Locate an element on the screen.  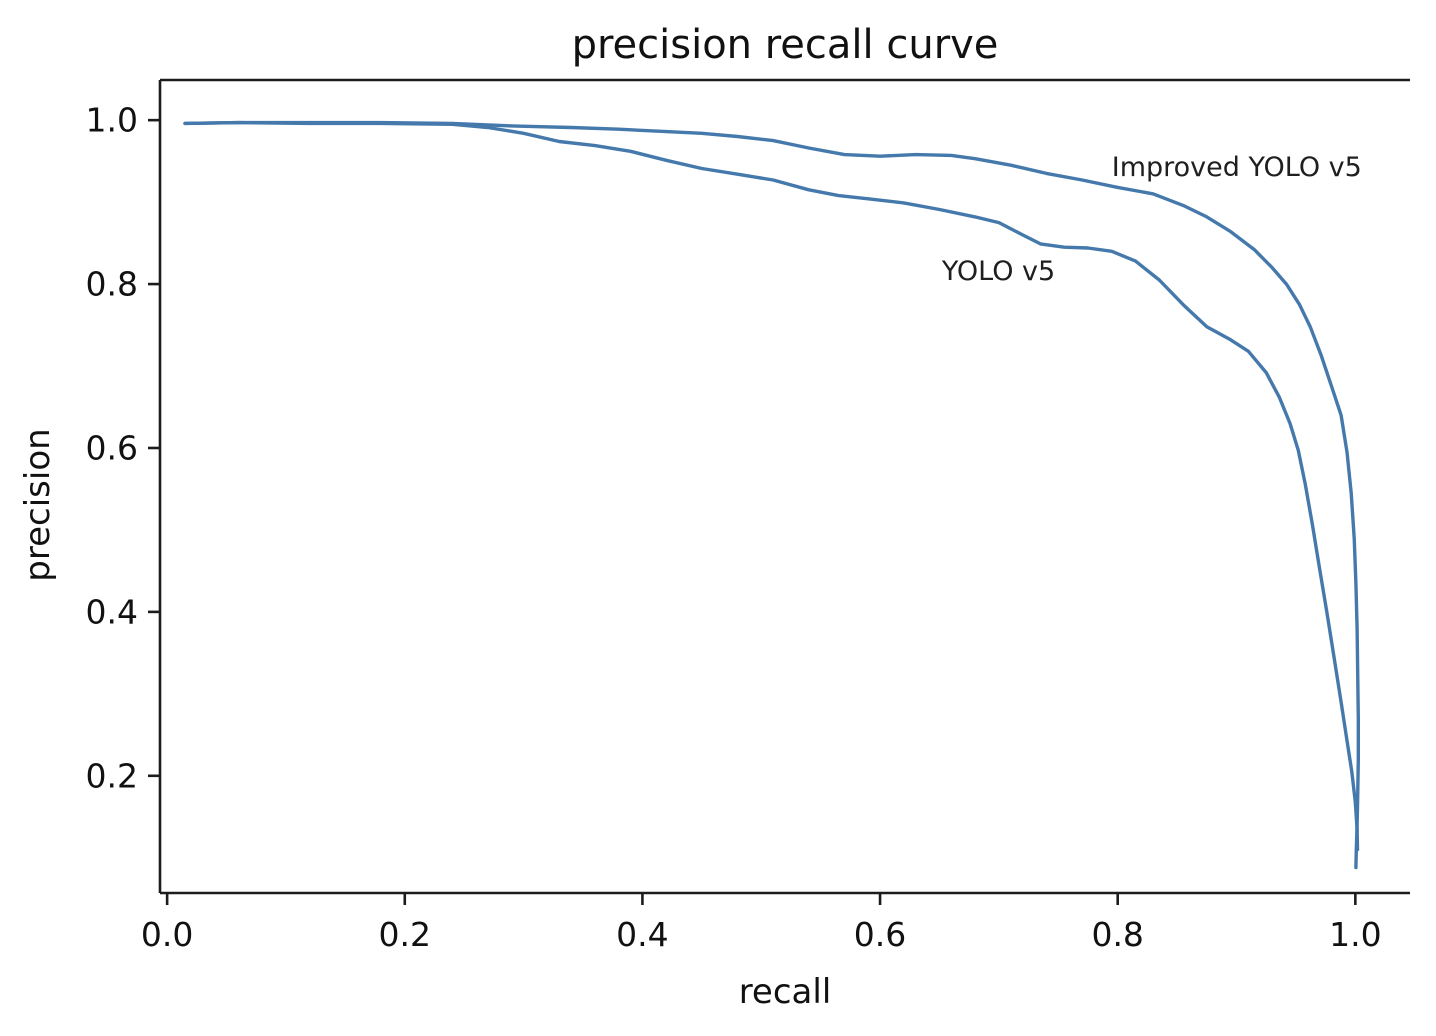
y-tick-label: 1.0 is located at coordinates (111, 120).